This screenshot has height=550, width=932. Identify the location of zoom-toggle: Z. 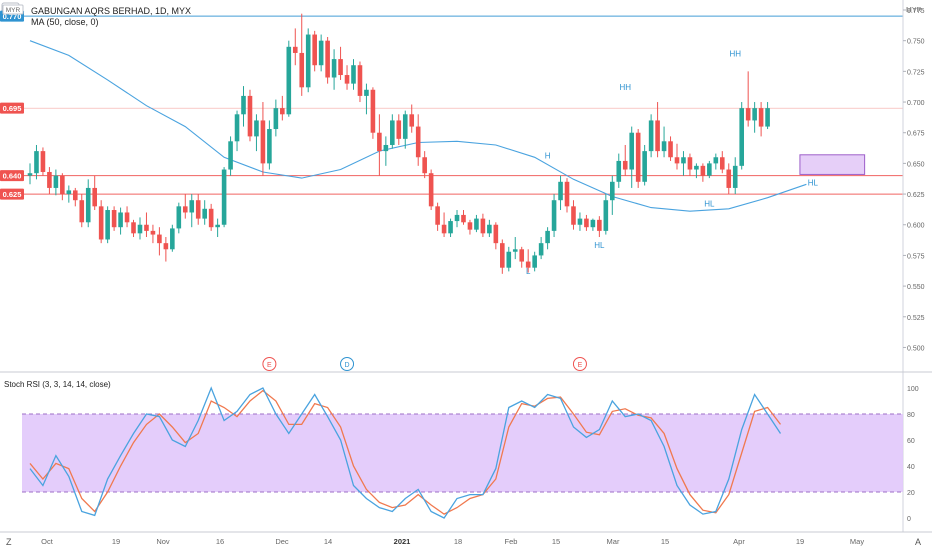
(9, 542).